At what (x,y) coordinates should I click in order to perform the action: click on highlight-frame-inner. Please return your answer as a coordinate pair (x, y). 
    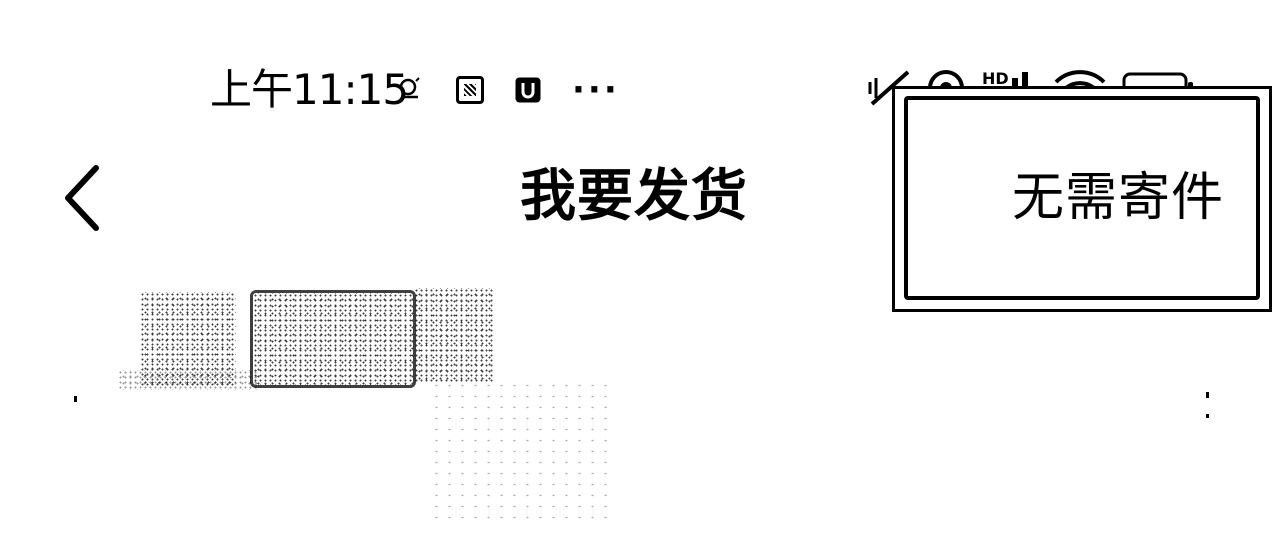
    Looking at the image, I should click on (1082, 198).